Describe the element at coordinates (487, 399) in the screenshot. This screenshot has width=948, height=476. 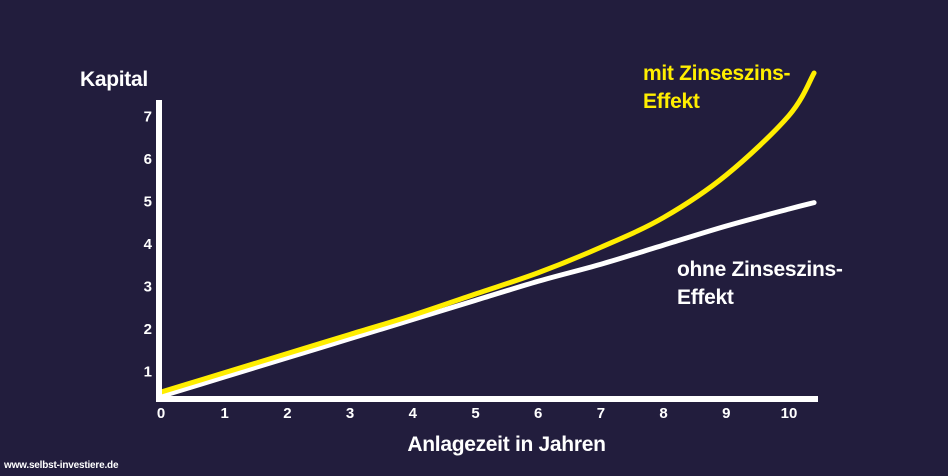
I see `x-axis` at that location.